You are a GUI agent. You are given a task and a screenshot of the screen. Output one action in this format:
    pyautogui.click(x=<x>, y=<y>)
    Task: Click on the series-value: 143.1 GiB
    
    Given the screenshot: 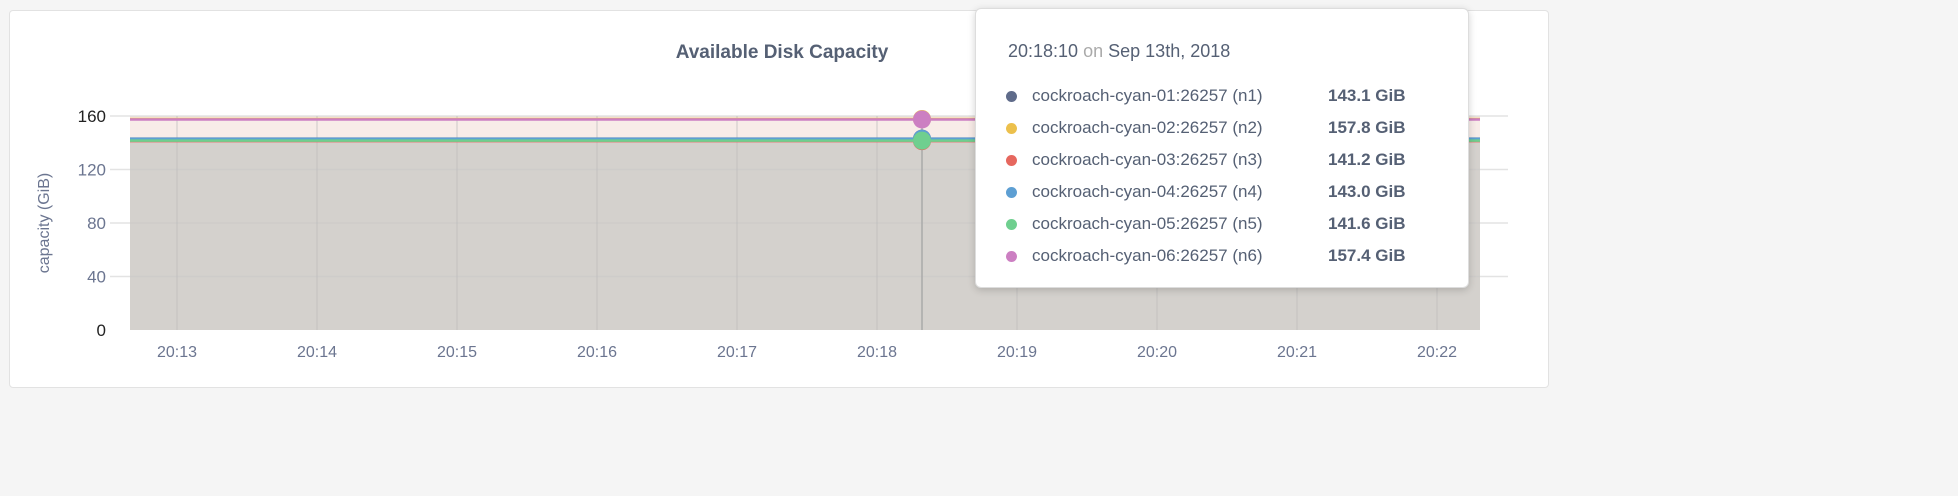 What is the action you would take?
    pyautogui.click(x=1367, y=95)
    